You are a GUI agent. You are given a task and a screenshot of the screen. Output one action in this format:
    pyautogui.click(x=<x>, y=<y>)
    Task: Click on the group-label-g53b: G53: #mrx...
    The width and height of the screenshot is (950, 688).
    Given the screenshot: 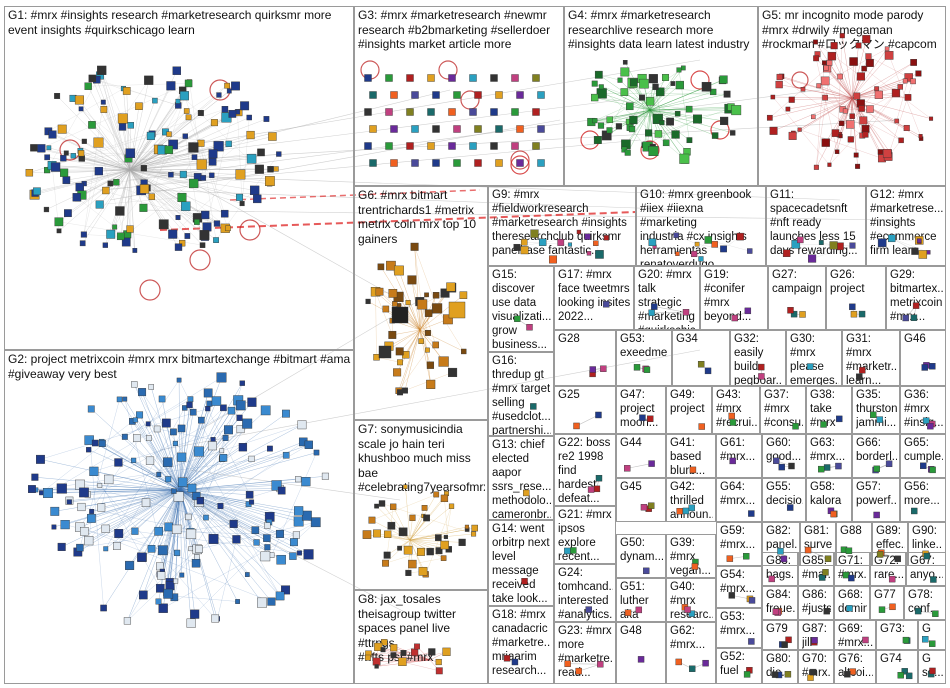 What is the action you would take?
    pyautogui.click(x=738, y=624)
    